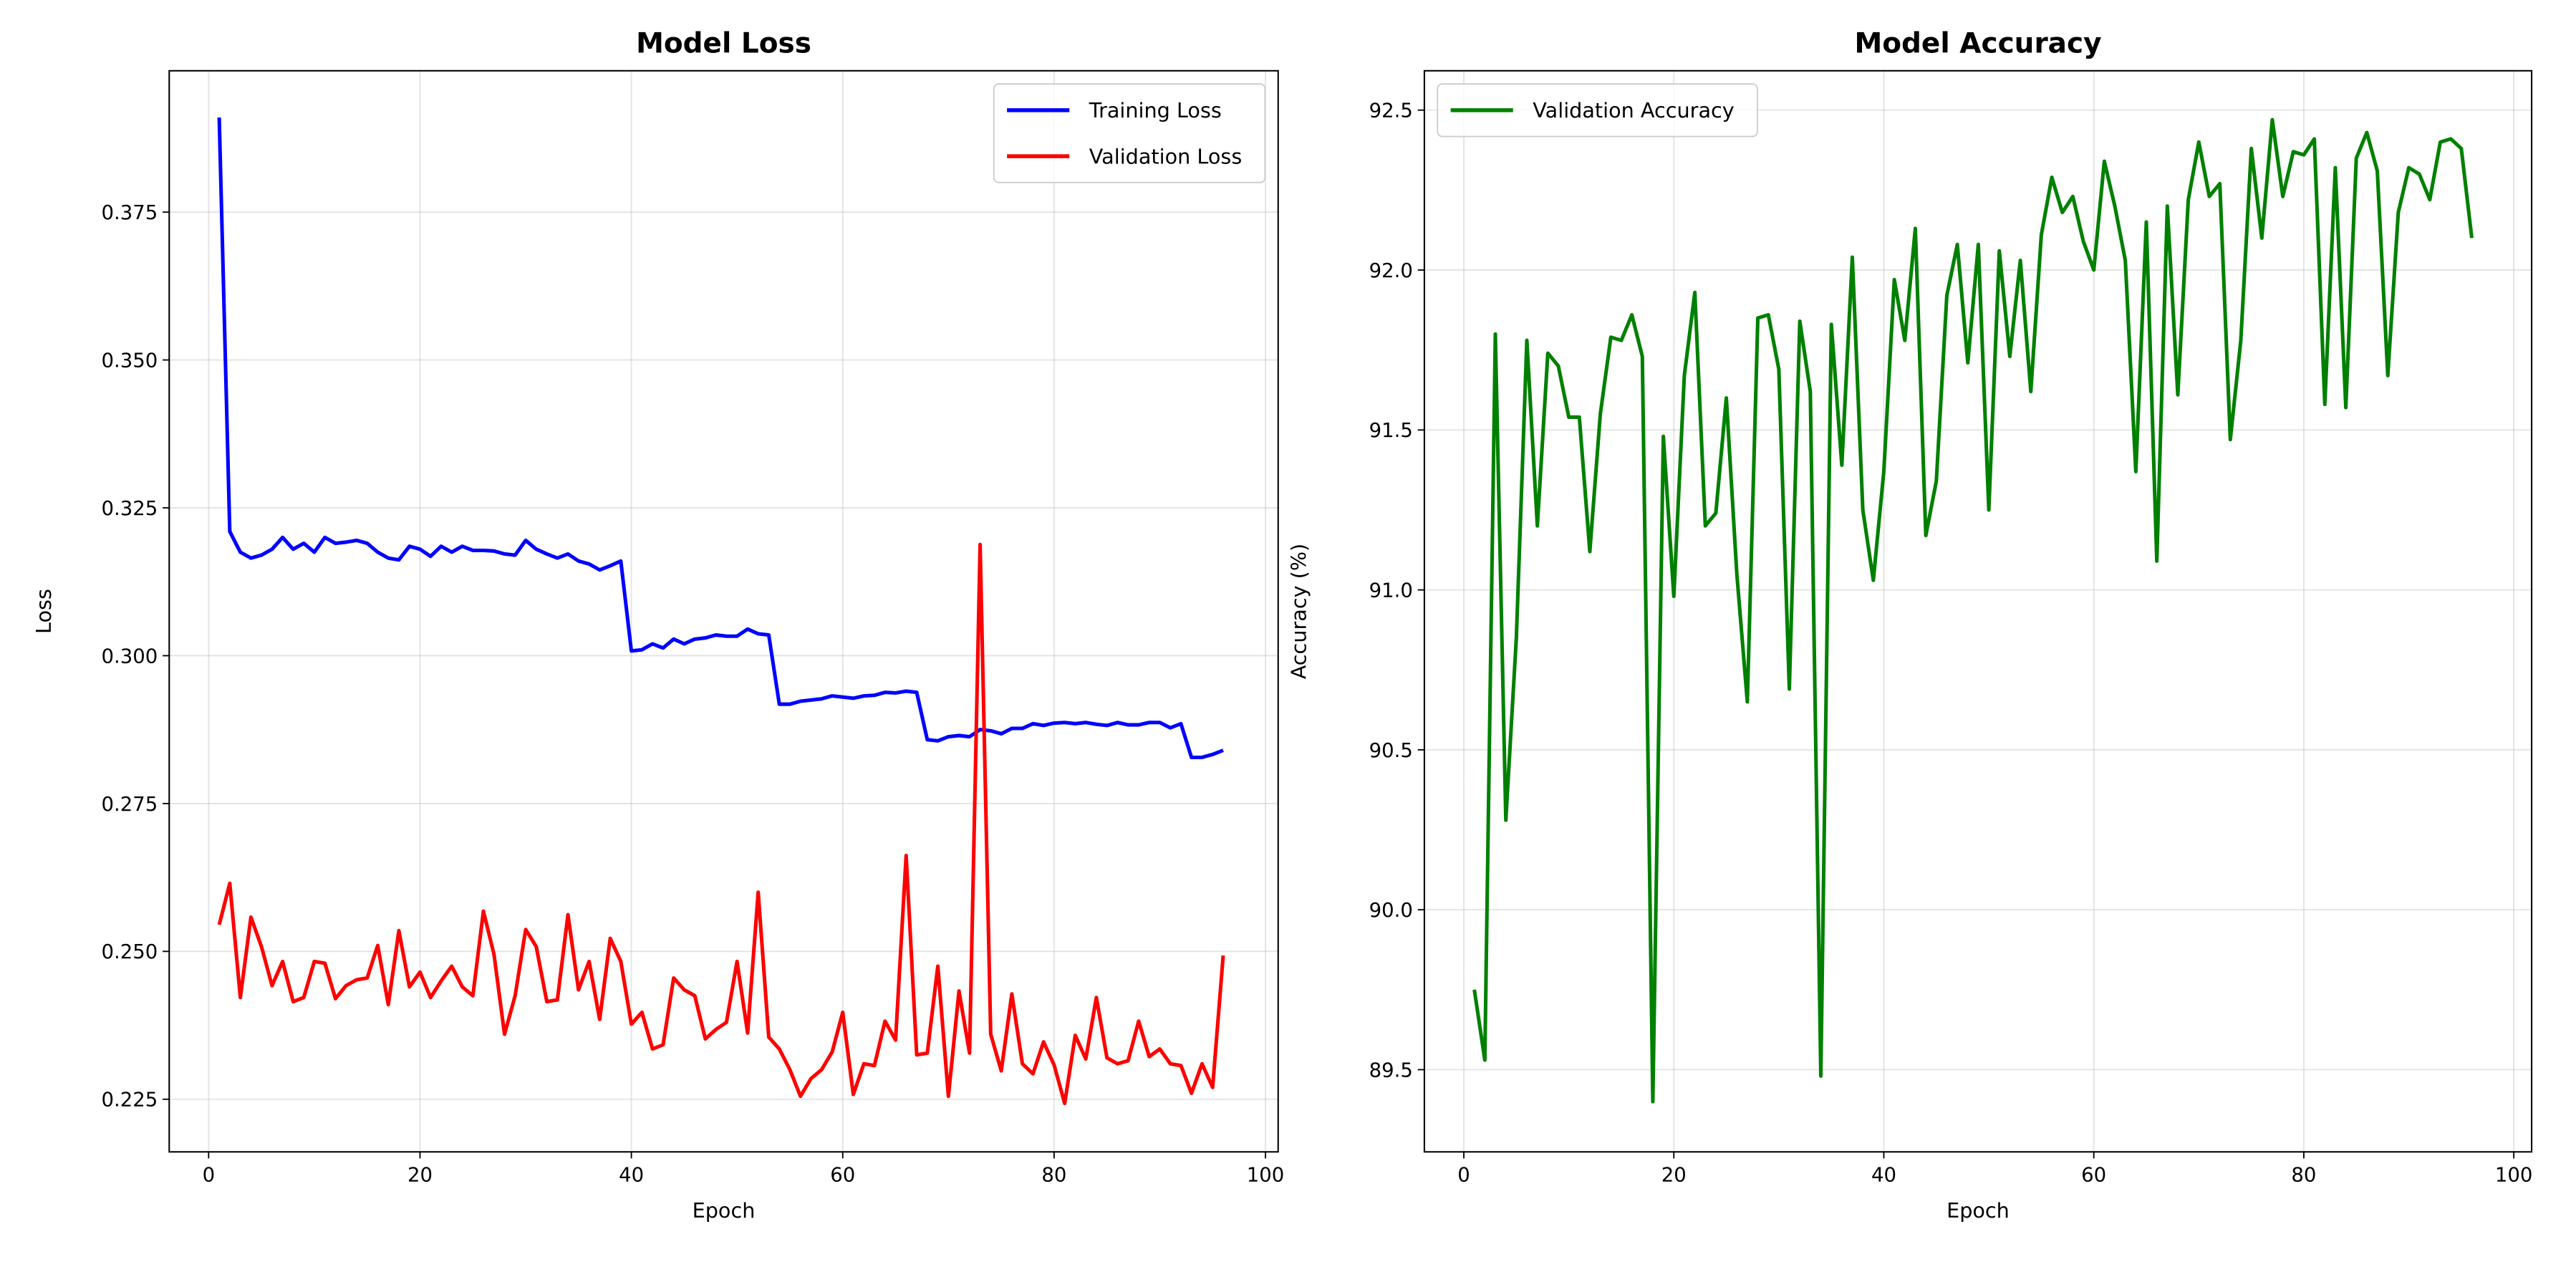 This screenshot has height=1267, width=2576. I want to click on y-tick-label: 91.5, so click(1391, 431).